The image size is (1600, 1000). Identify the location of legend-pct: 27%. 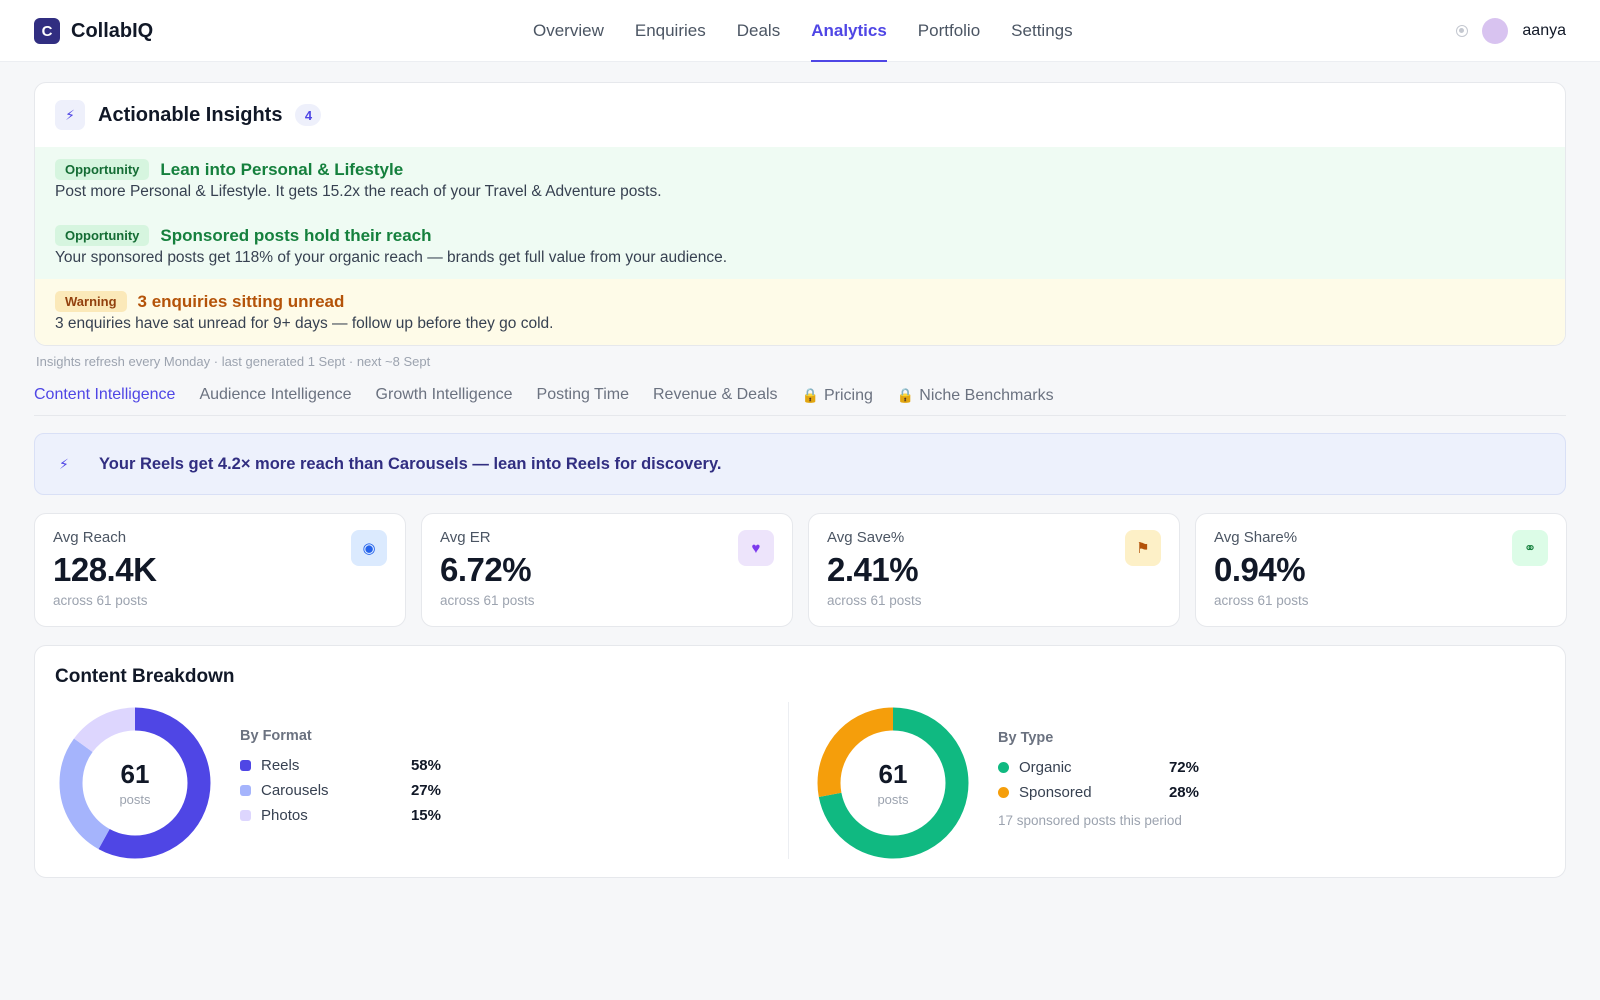
(425, 790).